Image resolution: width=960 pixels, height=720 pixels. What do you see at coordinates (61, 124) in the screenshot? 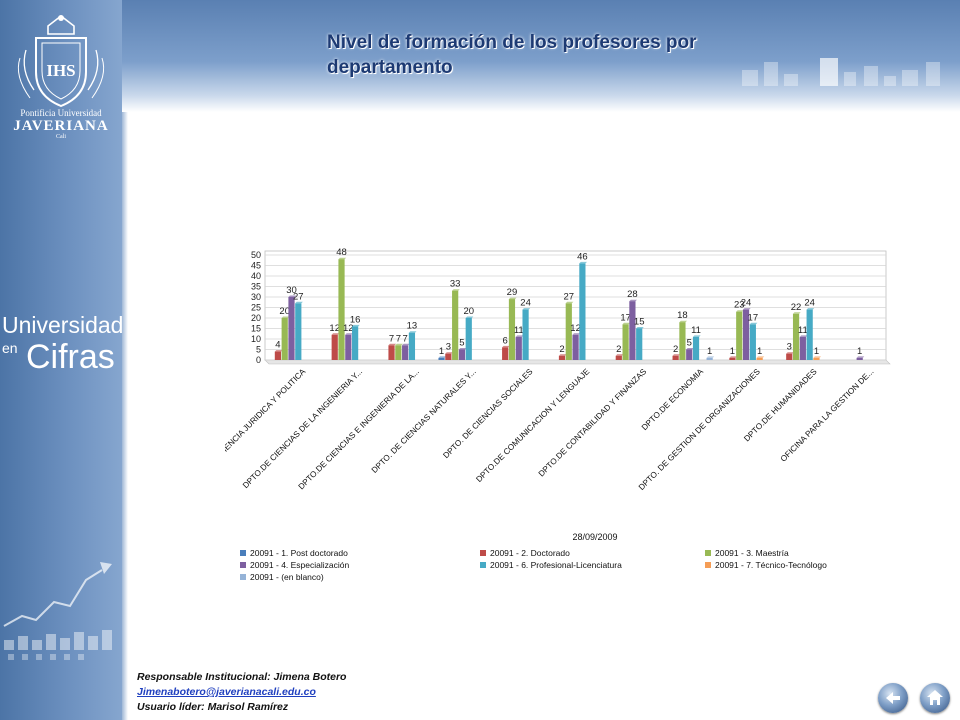
I see `university-name: Pontificia Universidad JAVERIANA Cali` at bounding box center [61, 124].